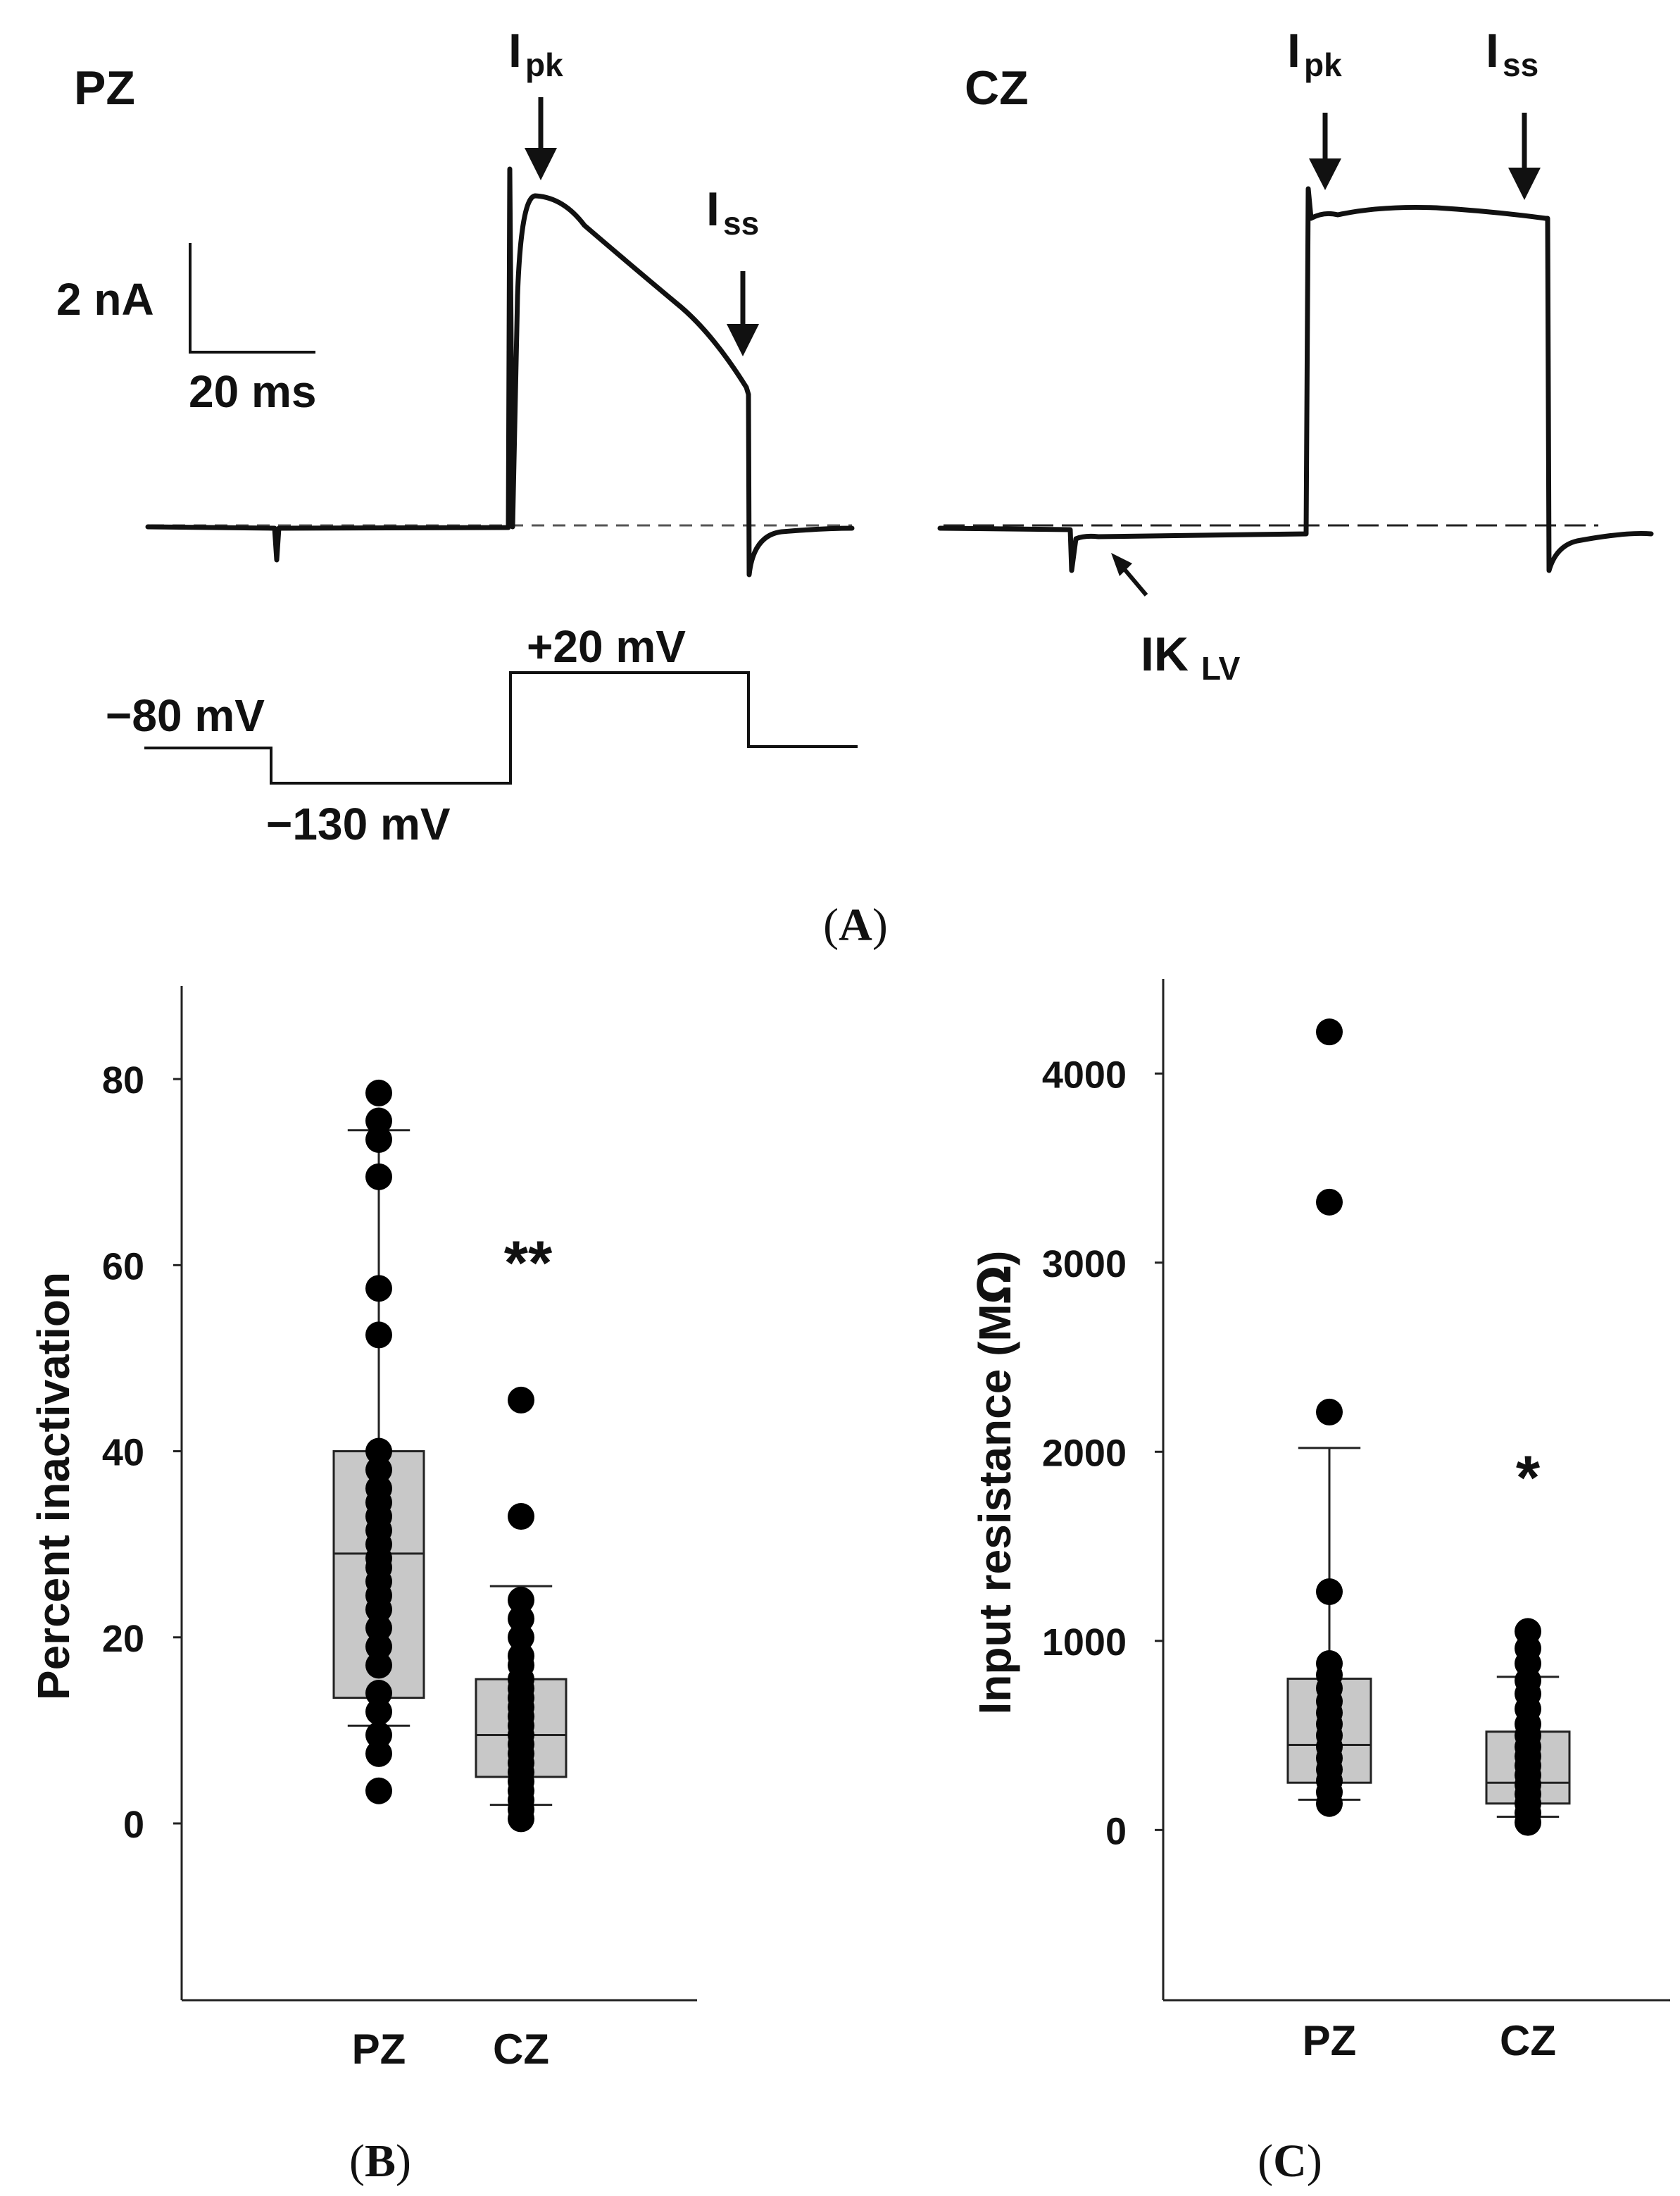 The image size is (1680, 2196). I want to click on cz-current-trace, so click(1295, 379).